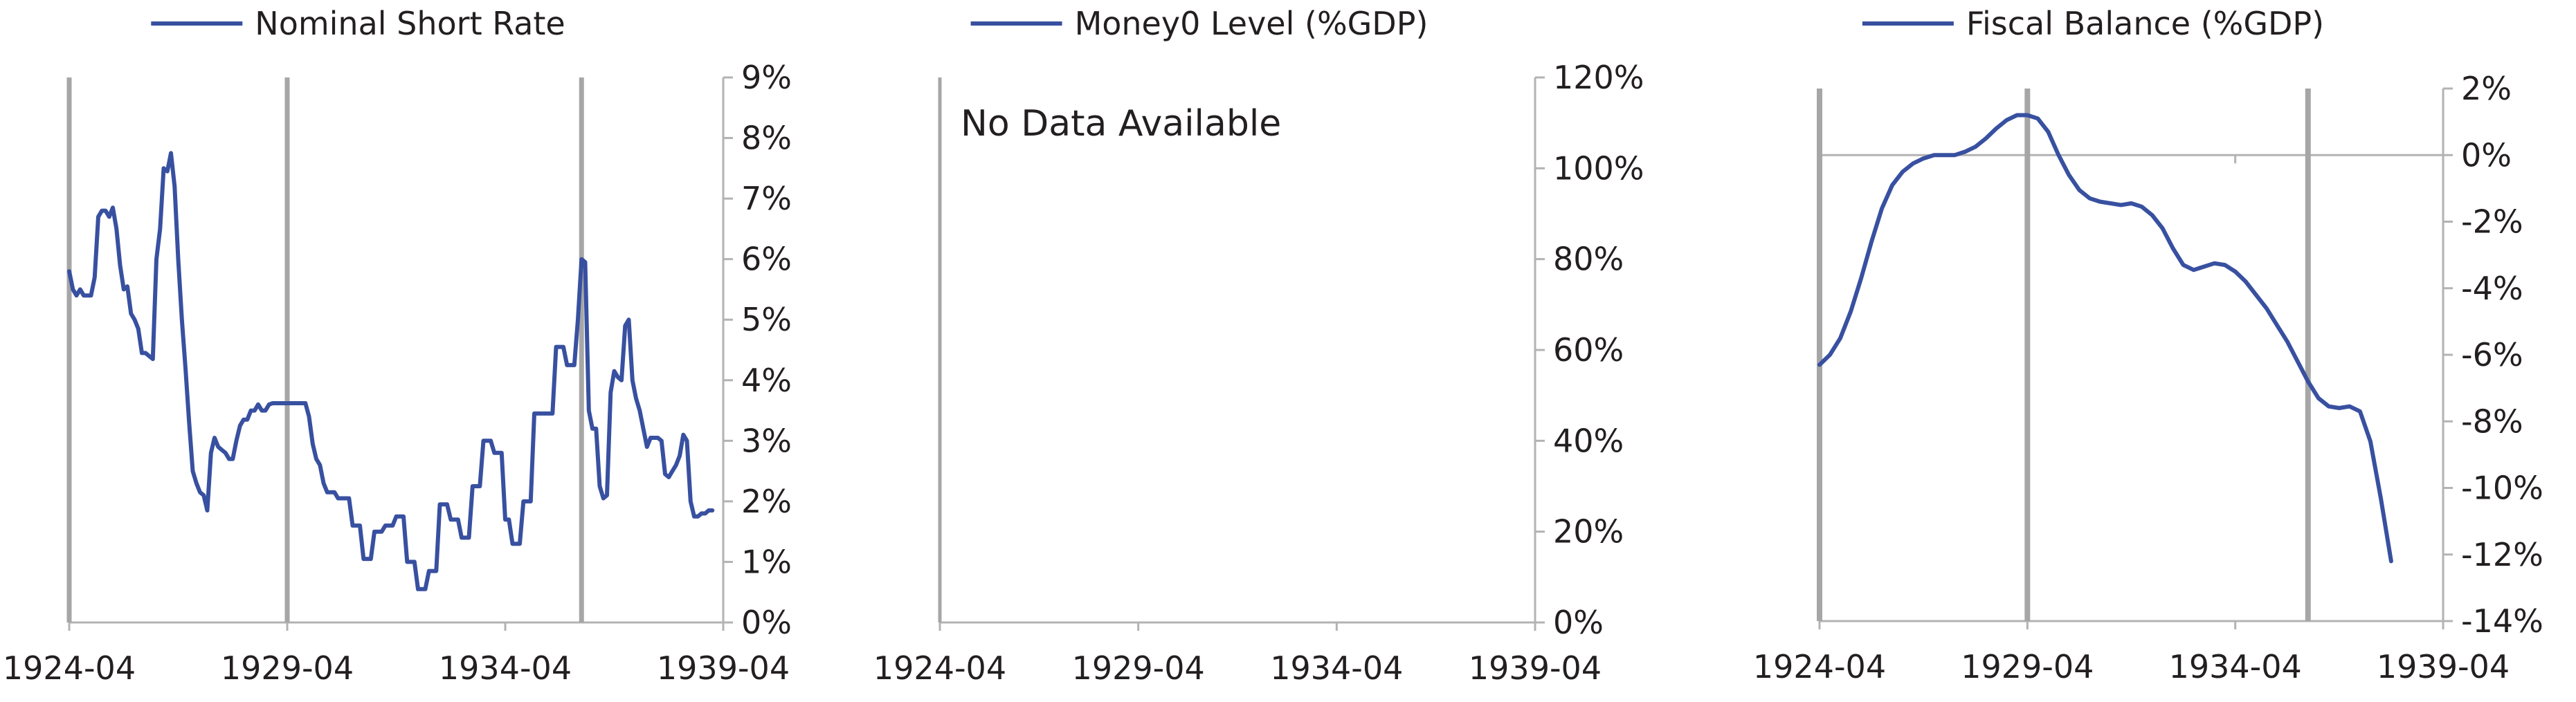 This screenshot has height=702, width=2576. I want to click on y-tick-label: -10%, so click(2502, 488).